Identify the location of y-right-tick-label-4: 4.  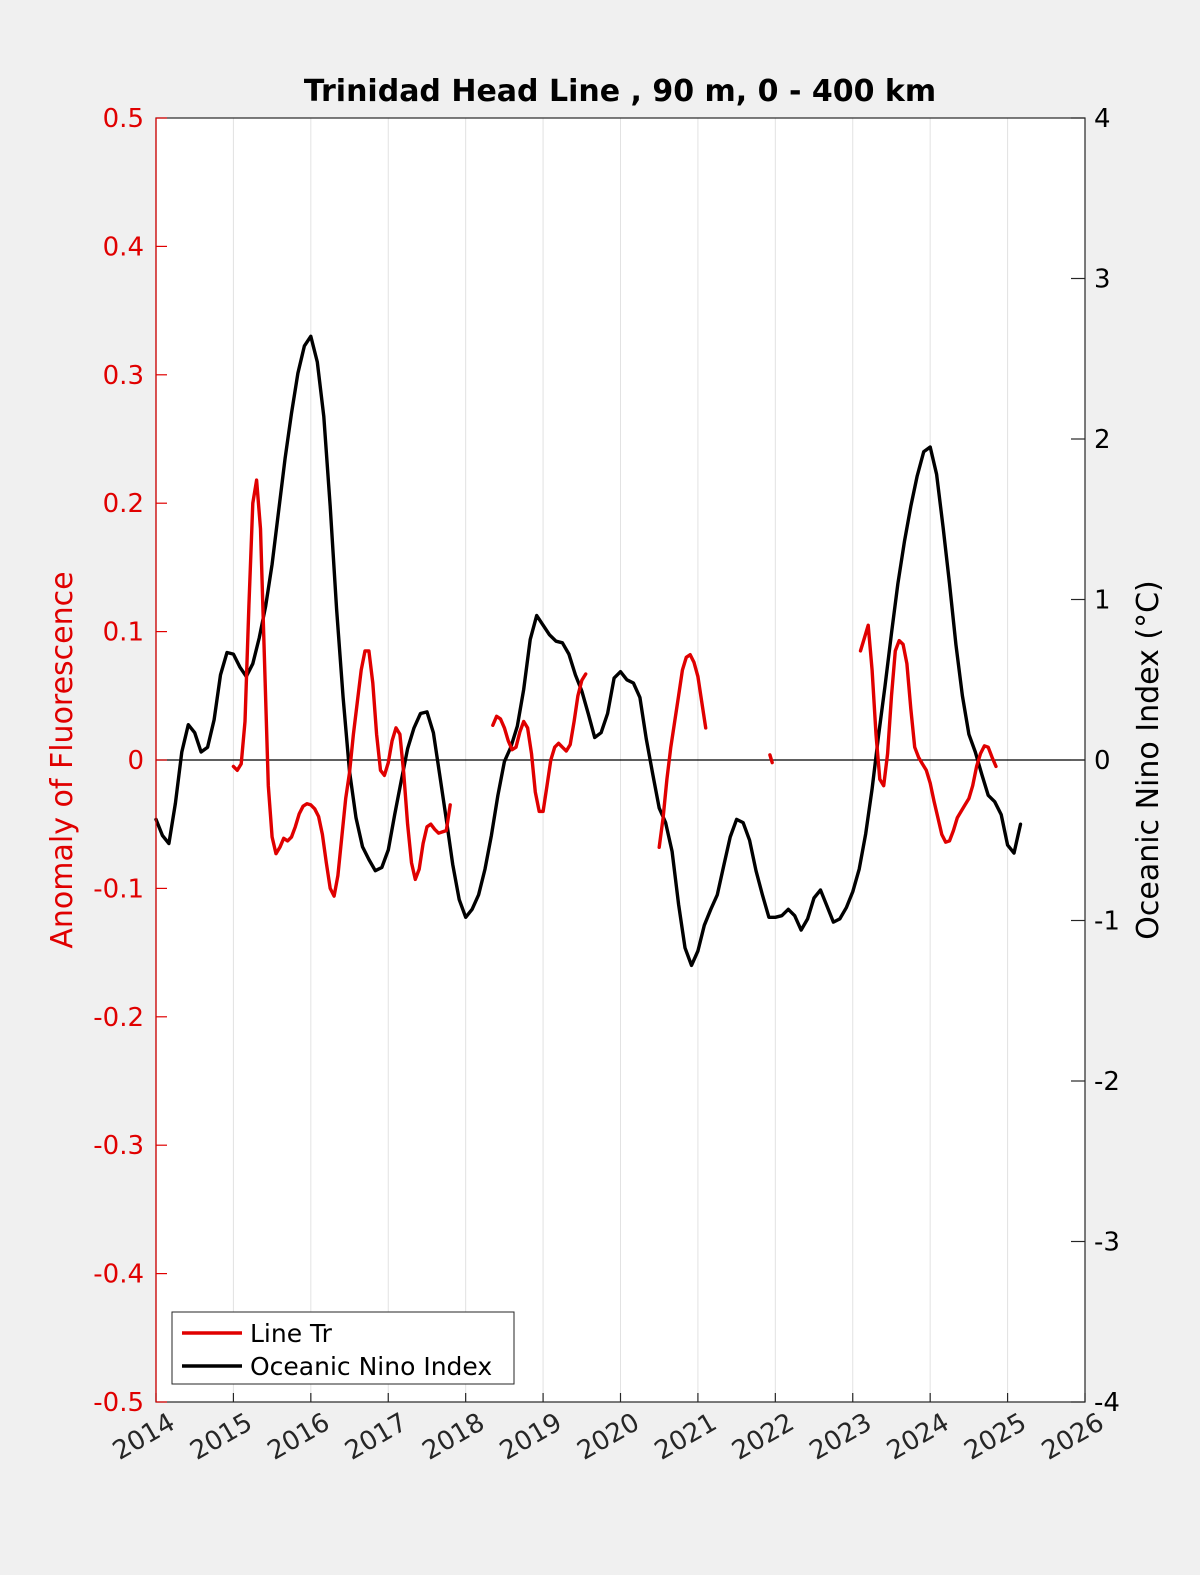
(1102, 119).